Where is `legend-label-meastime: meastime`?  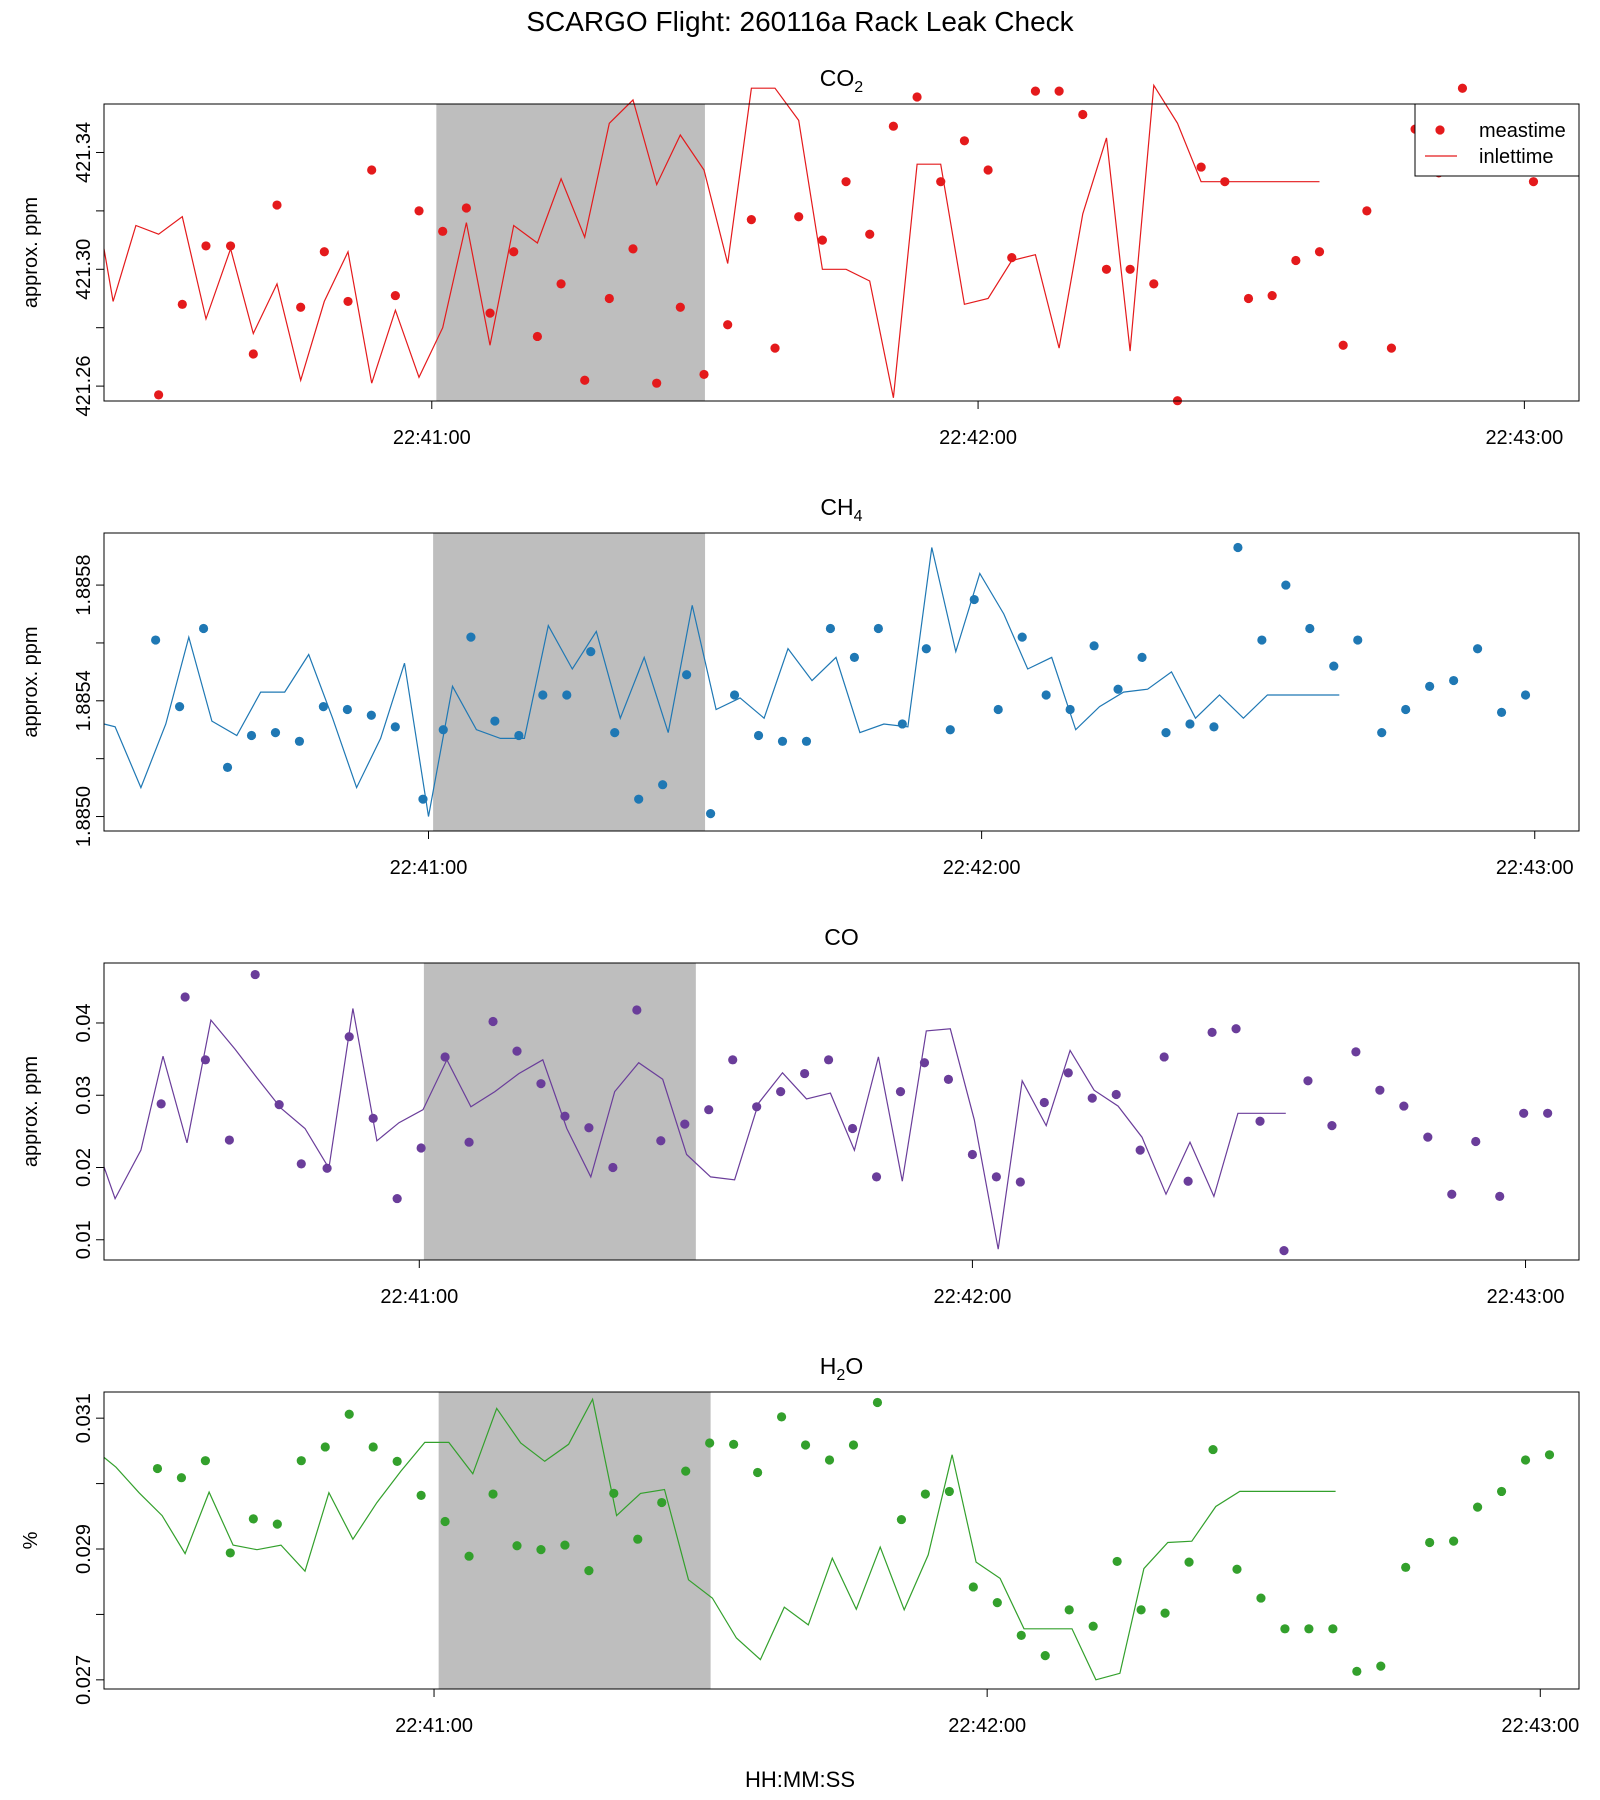 legend-label-meastime: meastime is located at coordinates (1522, 131).